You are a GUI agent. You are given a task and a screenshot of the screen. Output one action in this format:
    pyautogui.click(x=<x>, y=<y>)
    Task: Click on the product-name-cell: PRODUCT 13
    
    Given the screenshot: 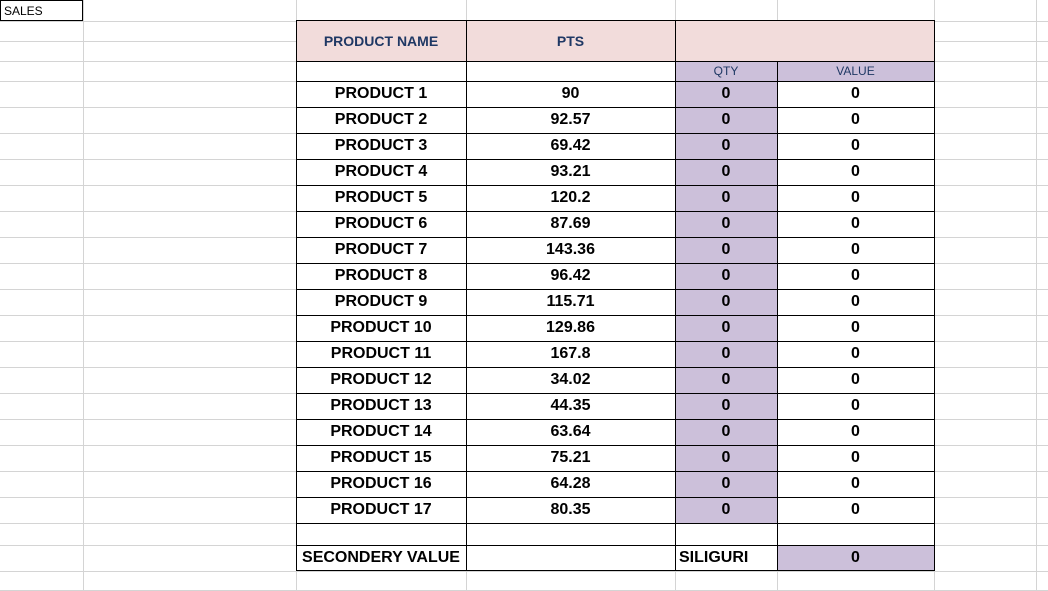 What is the action you would take?
    pyautogui.click(x=381, y=405)
    